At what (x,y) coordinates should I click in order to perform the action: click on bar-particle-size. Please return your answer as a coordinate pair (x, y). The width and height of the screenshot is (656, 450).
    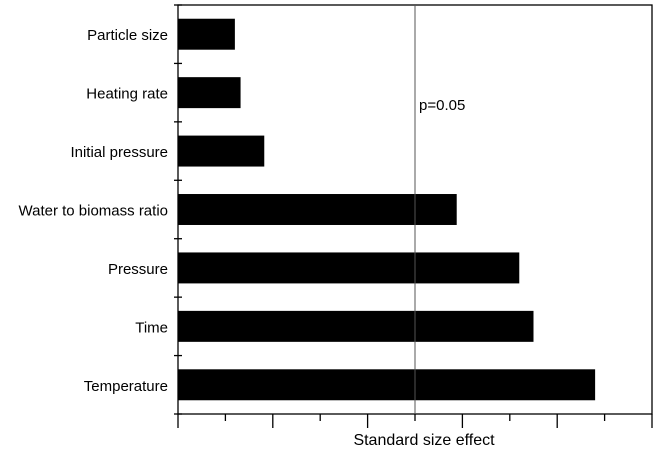
    Looking at the image, I should click on (206, 34).